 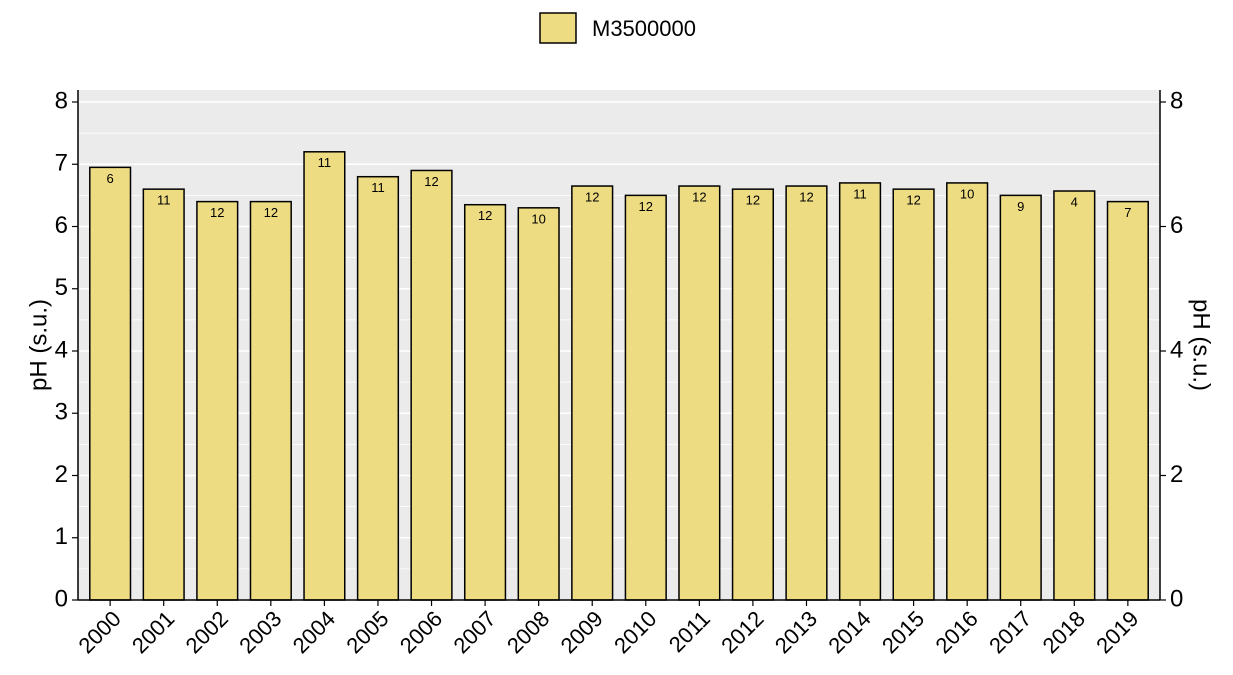 I want to click on y-tick-label: 1, so click(x=61, y=536).